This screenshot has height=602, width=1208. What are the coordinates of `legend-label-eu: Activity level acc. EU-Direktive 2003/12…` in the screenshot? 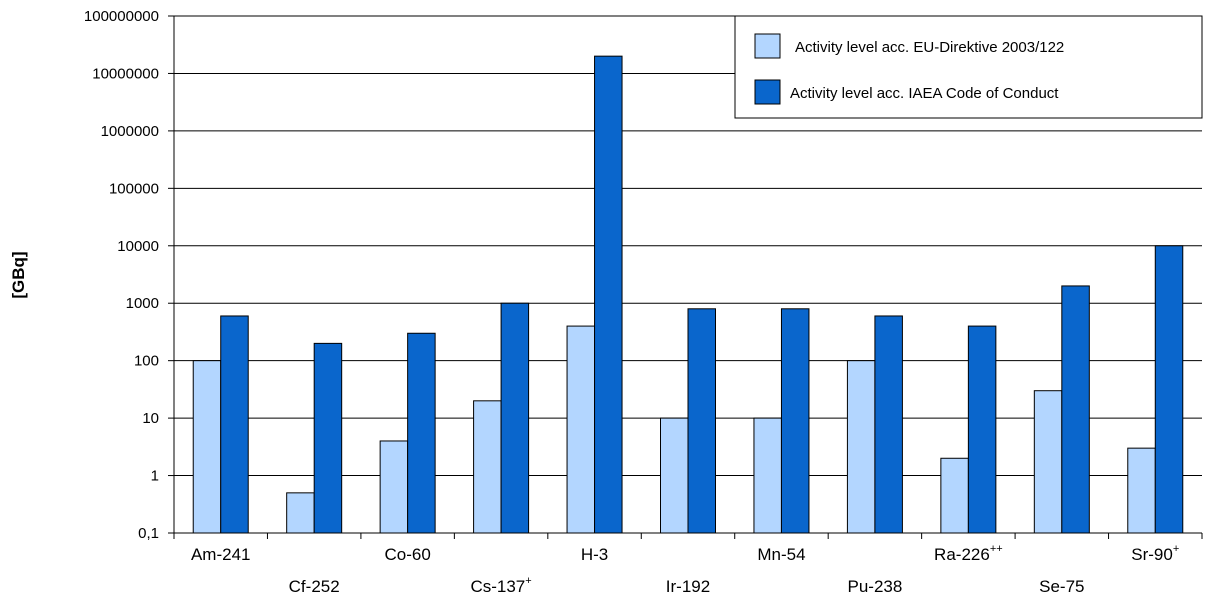 It's located at (929, 47).